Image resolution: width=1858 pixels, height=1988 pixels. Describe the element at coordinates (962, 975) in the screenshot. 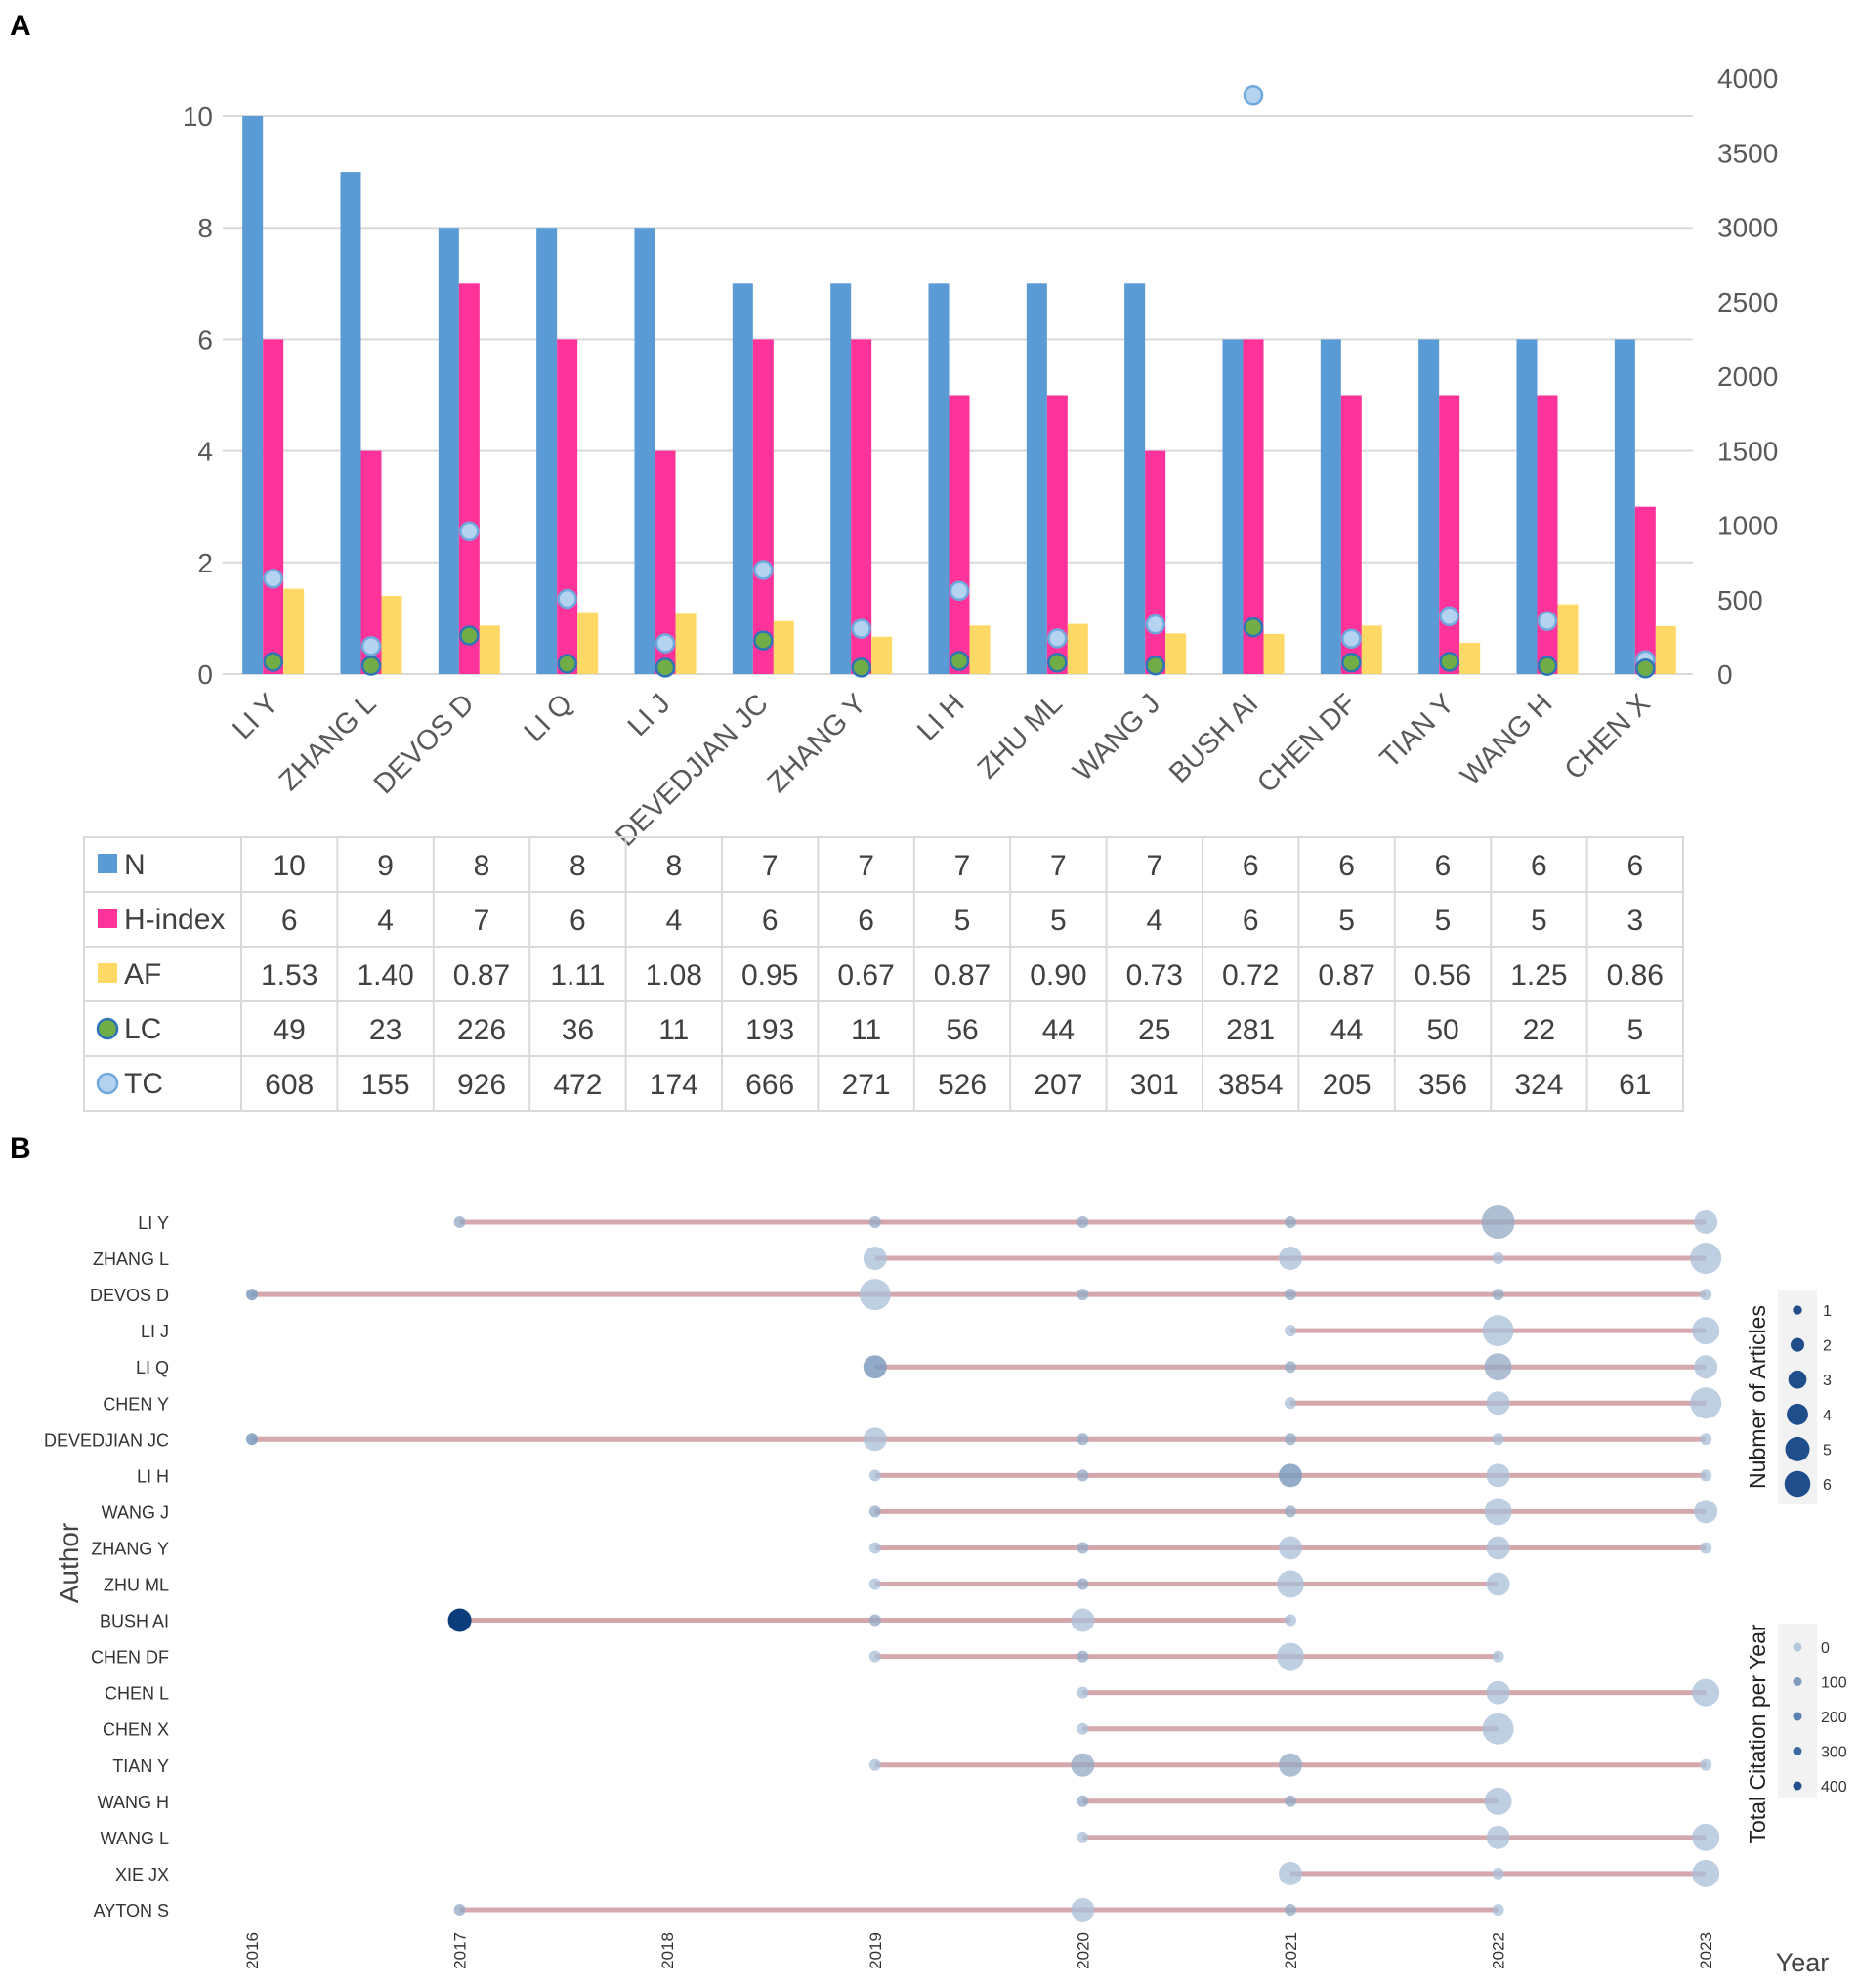

I see `table-cell: 0.87` at that location.